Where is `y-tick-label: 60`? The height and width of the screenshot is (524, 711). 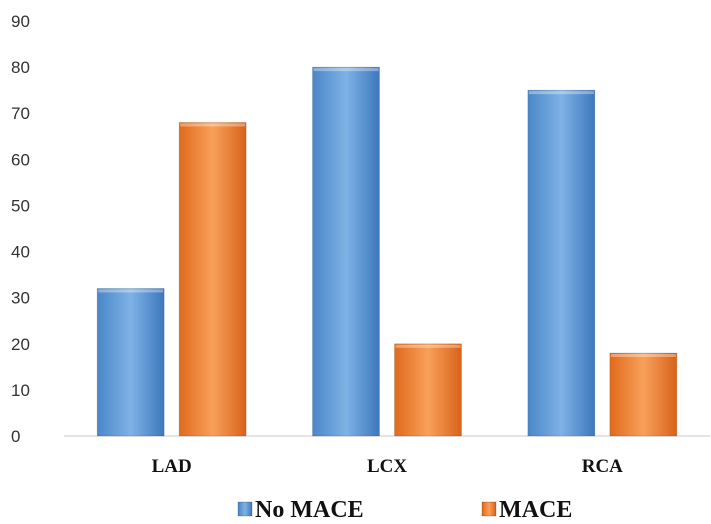
y-tick-label: 60 is located at coordinates (20, 159).